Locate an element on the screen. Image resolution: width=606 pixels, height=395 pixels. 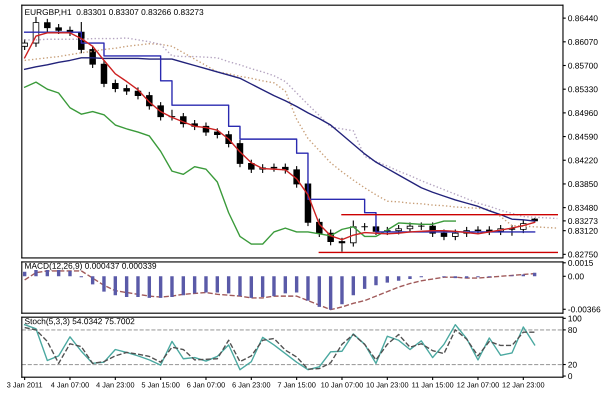
y-tick-label: 0.84590 is located at coordinates (583, 137).